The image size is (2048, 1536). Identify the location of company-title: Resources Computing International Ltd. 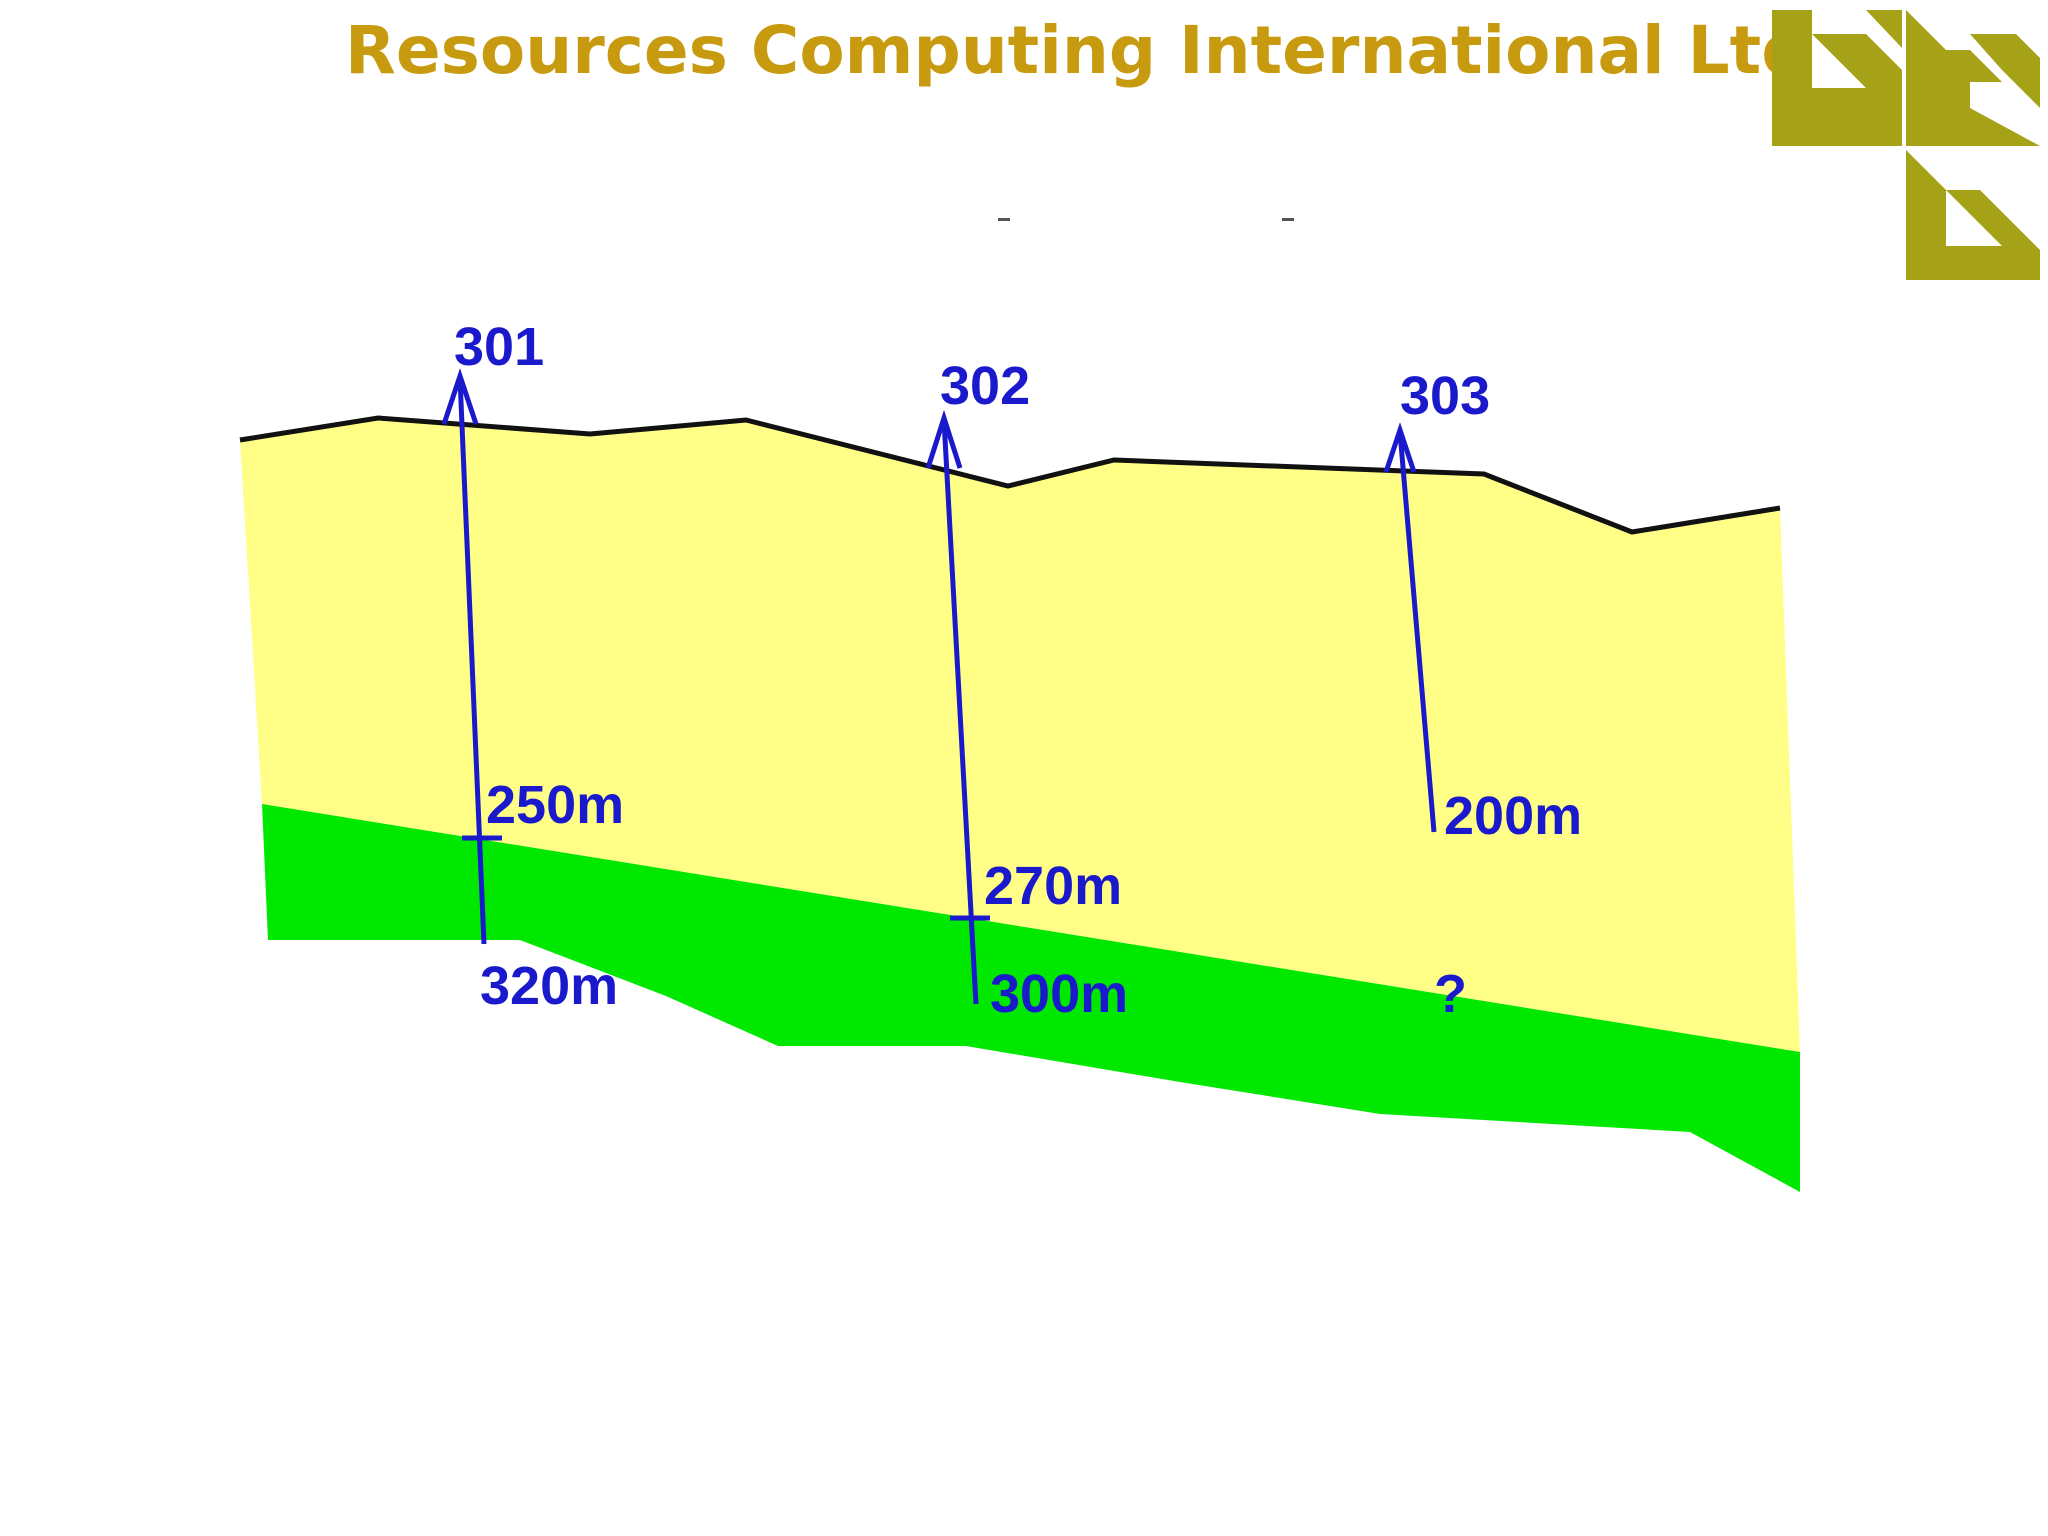
(1077, 50).